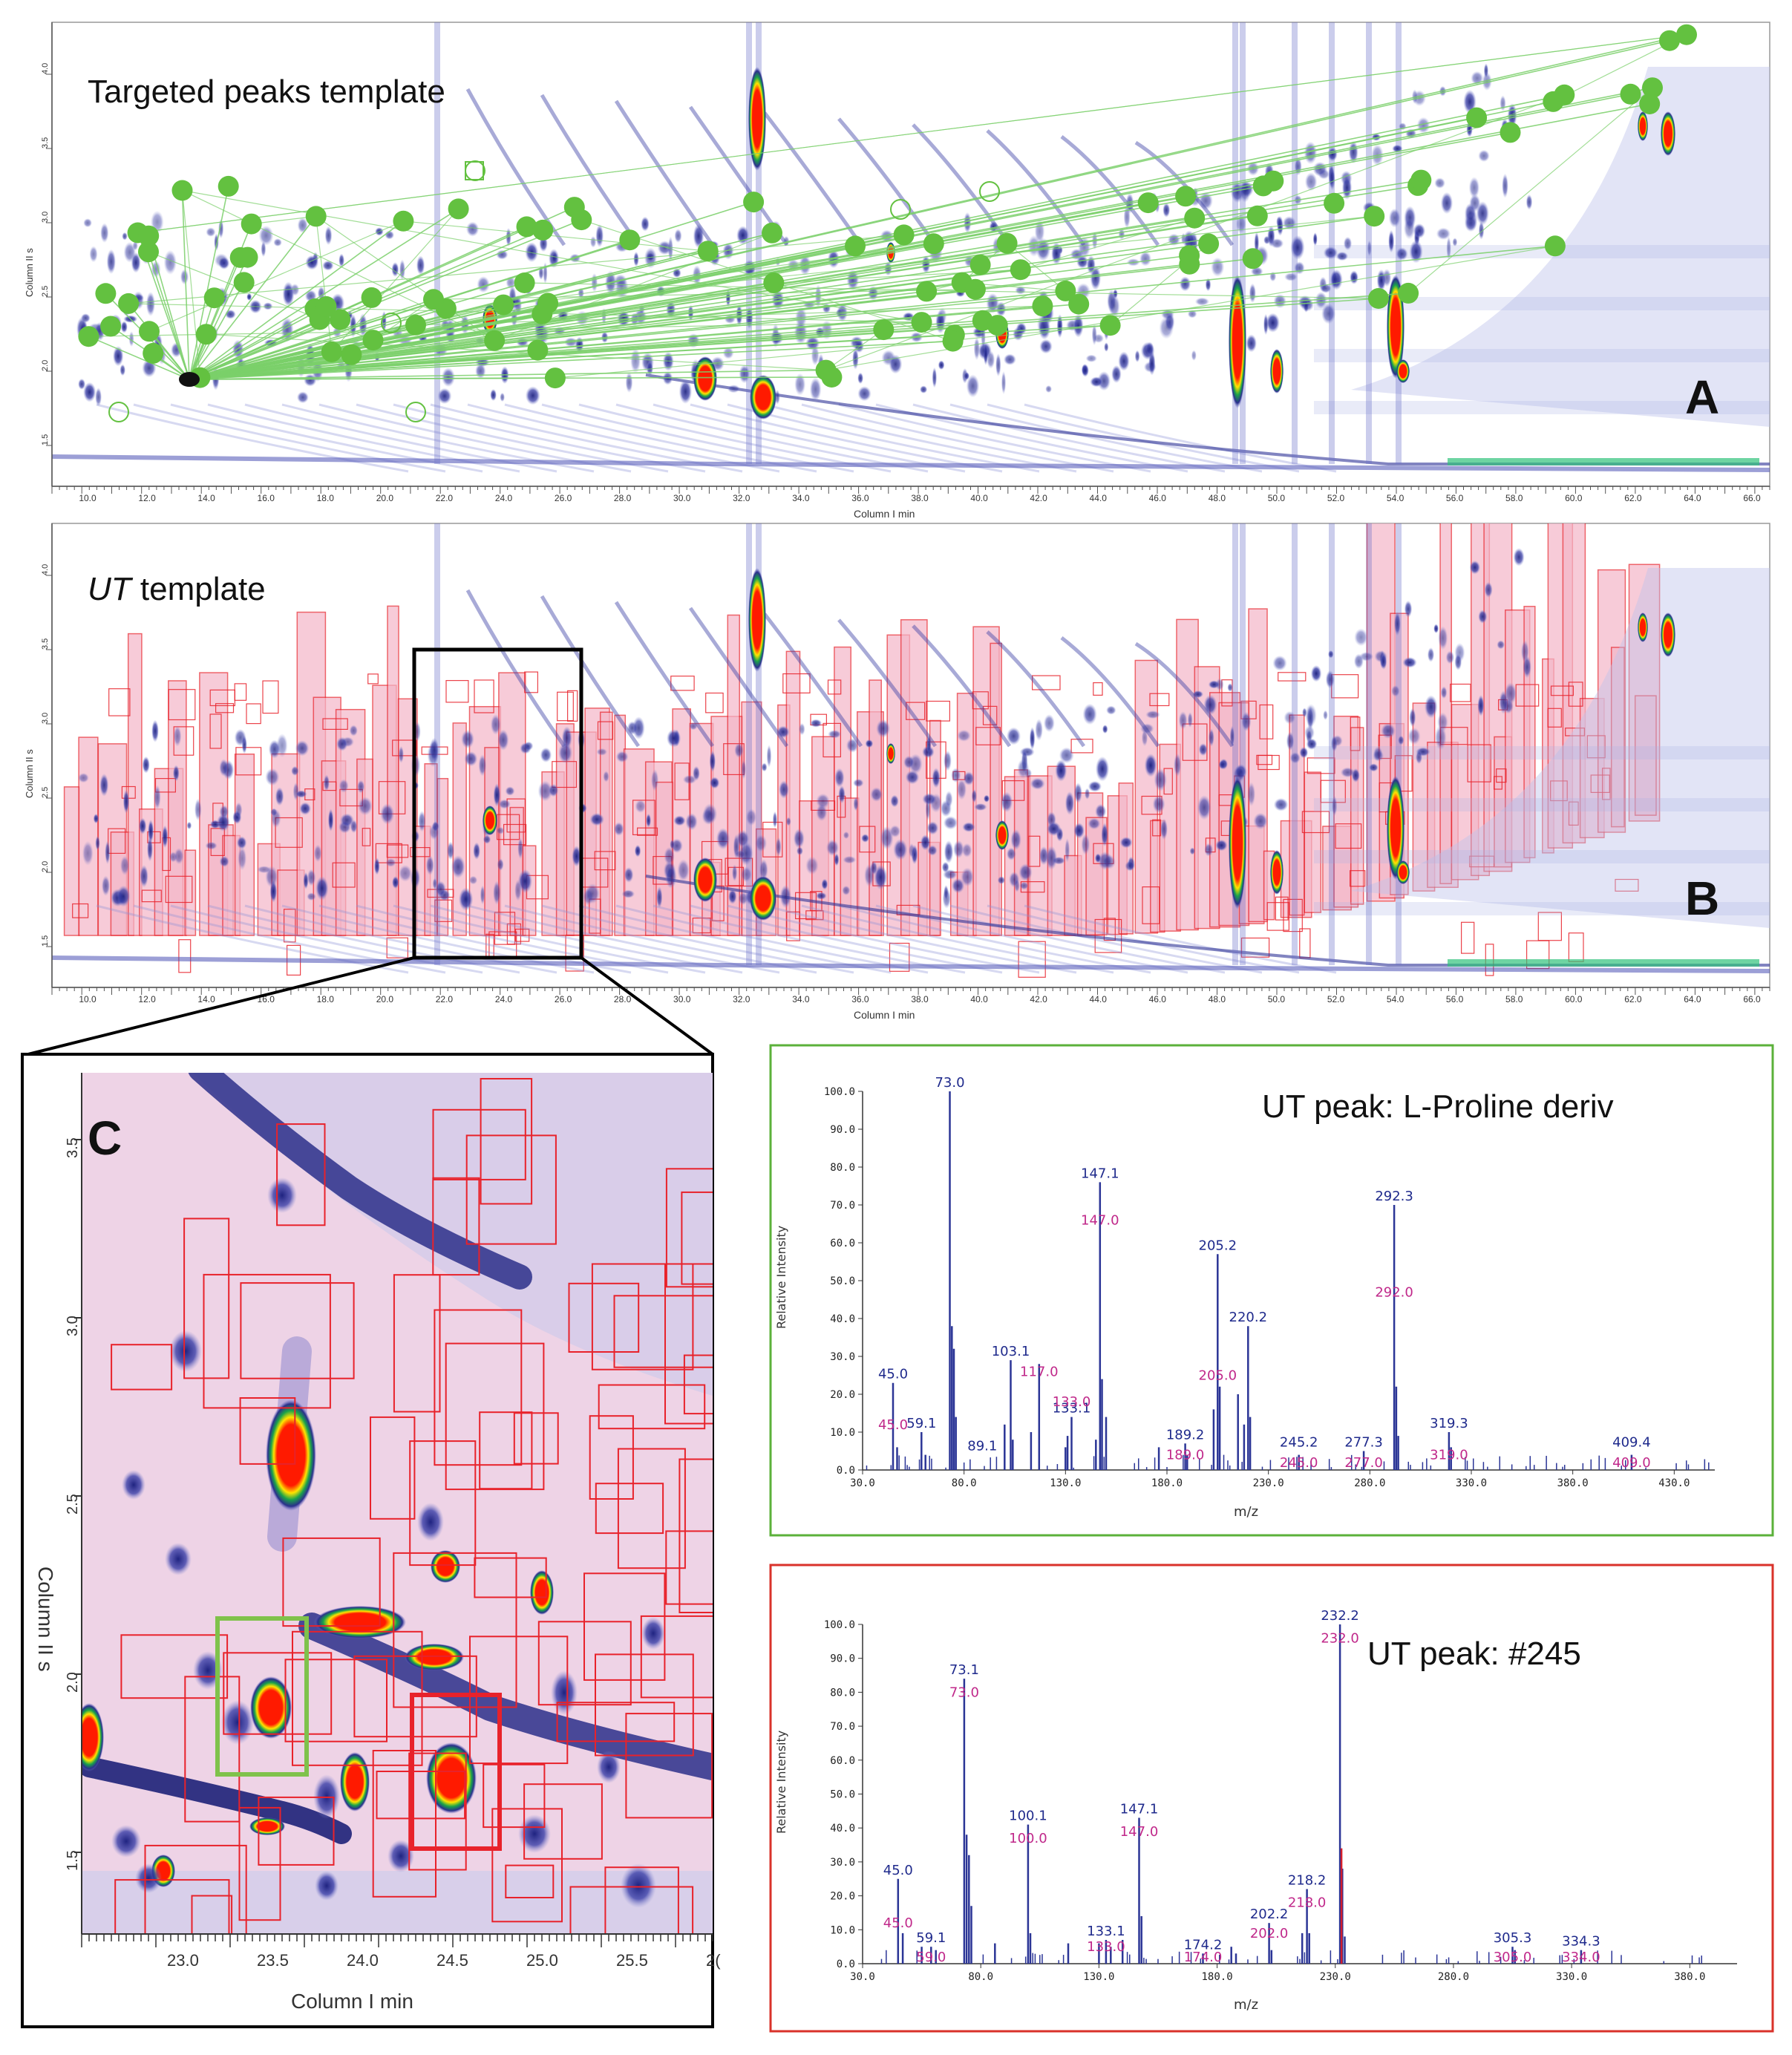 This screenshot has height=2055, width=1792. What do you see at coordinates (742, 999) in the screenshot?
I see `x-tick-label: 32.0` at bounding box center [742, 999].